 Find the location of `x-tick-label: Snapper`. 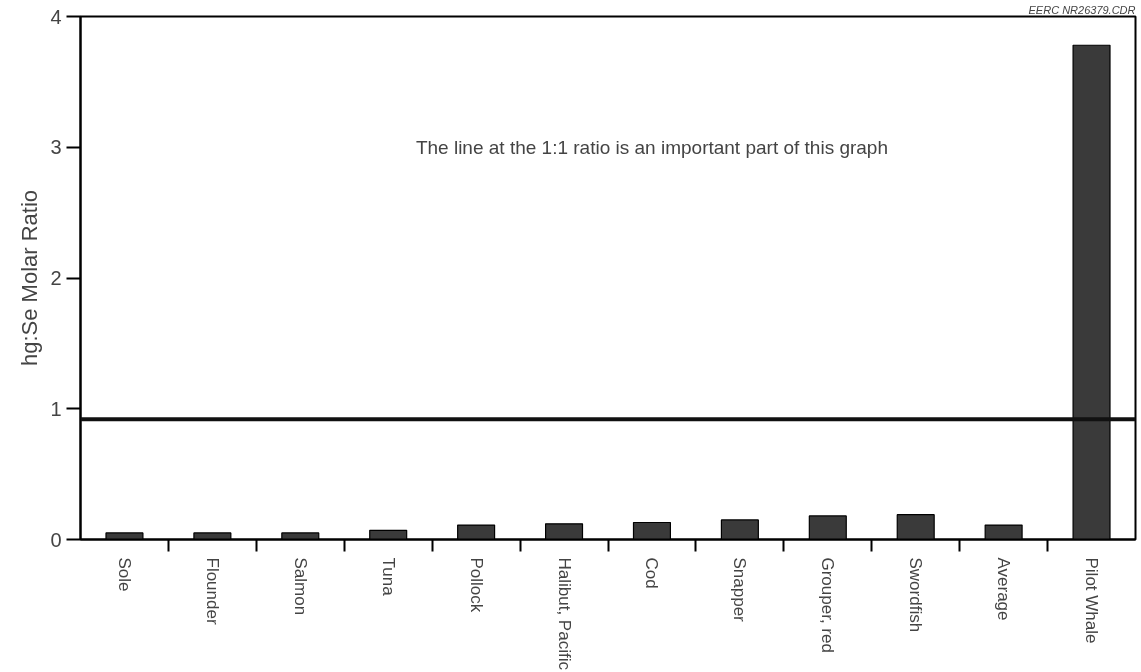

x-tick-label: Snapper is located at coordinates (740, 590).